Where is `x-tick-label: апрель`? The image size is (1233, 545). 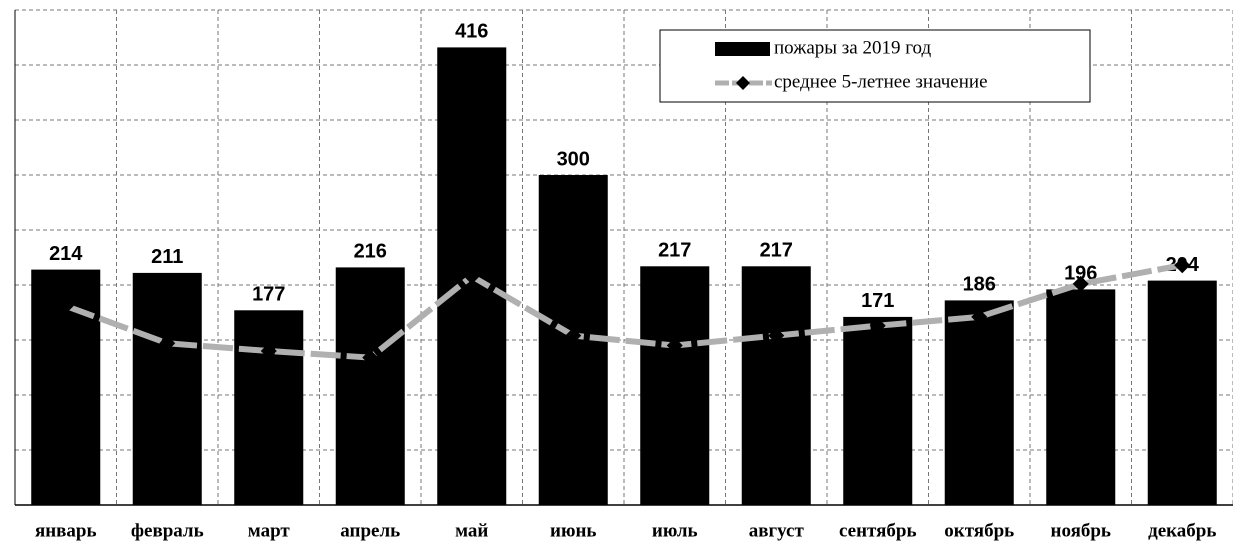
x-tick-label: апрель is located at coordinates (370, 530).